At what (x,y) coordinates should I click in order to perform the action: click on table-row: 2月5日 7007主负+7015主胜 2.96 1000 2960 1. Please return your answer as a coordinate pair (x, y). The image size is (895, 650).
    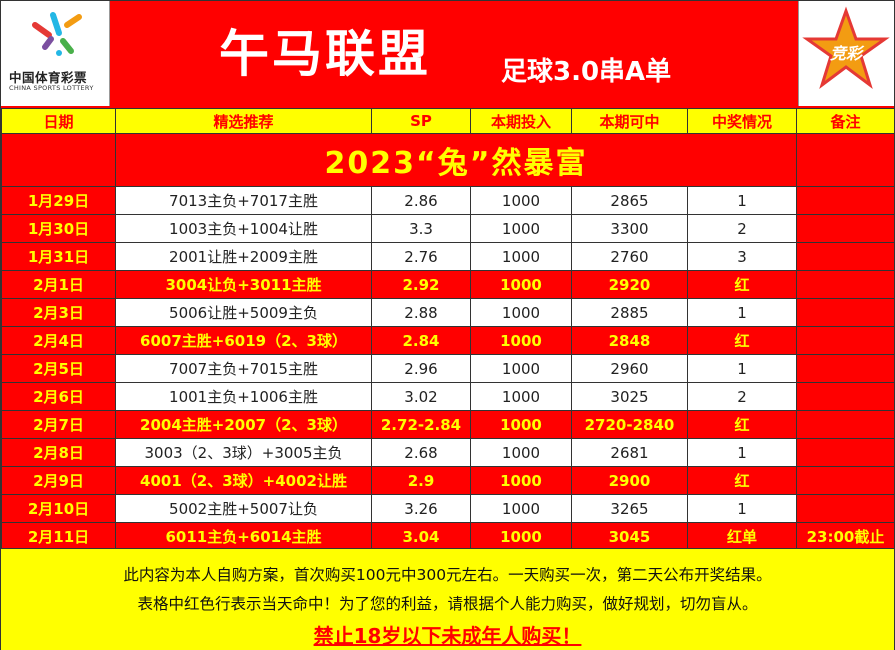
    Looking at the image, I should click on (448, 368).